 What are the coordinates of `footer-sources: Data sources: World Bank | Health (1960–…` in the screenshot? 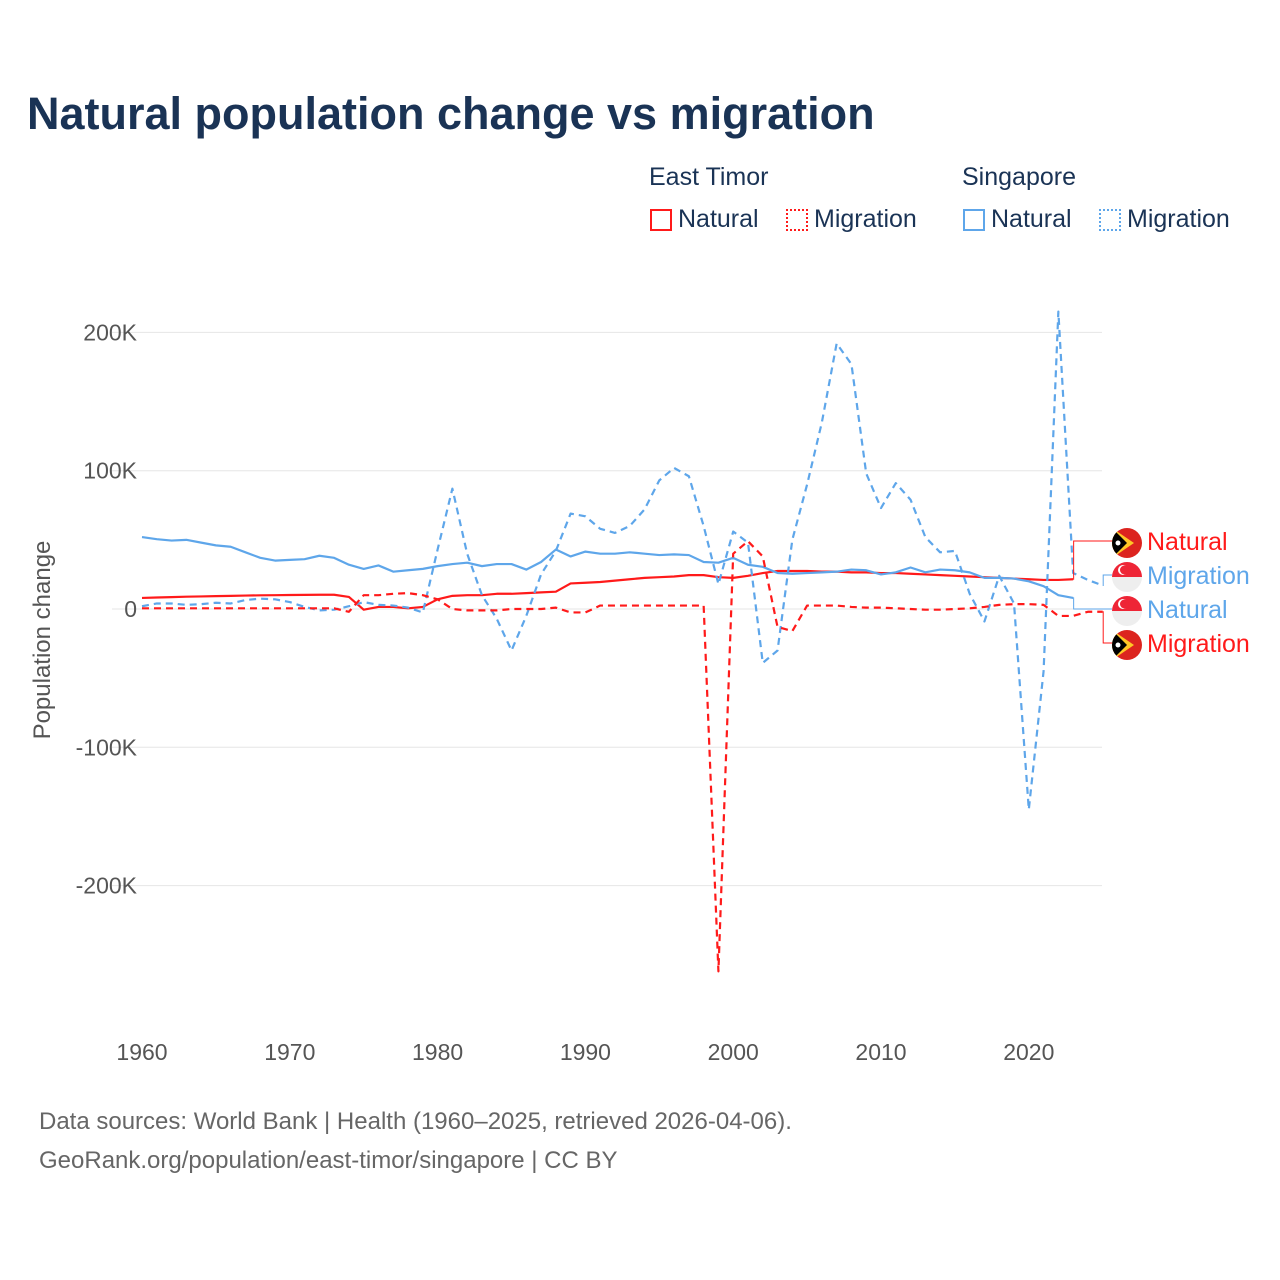 It's located at (415, 1121).